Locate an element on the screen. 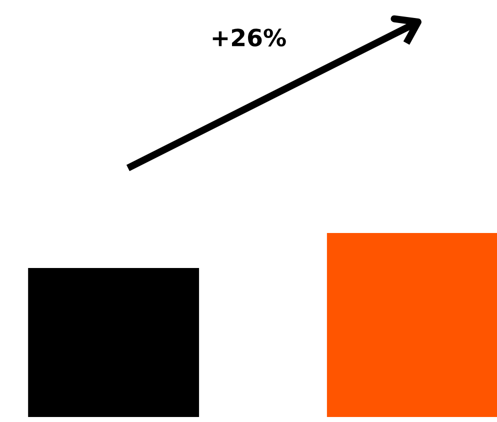  text: +26% is located at coordinates (249, 37).